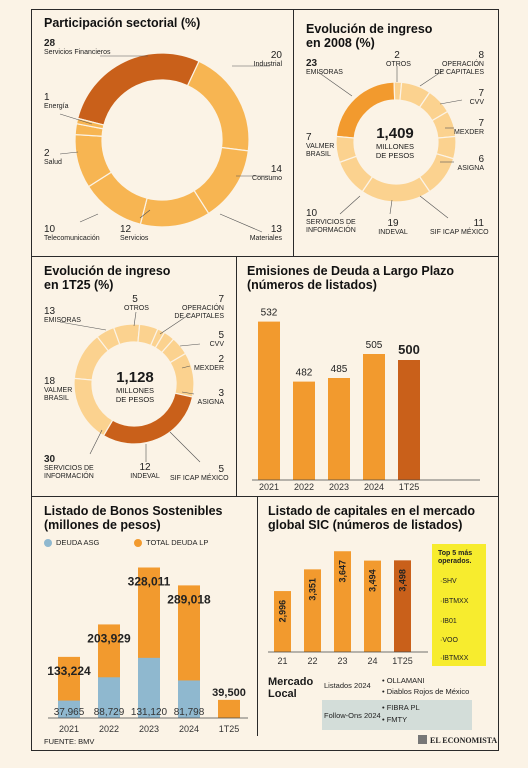 The height and width of the screenshot is (768, 528). Describe the element at coordinates (229, 708) in the screenshot. I see `bonos-bar-total-1T25` at that location.